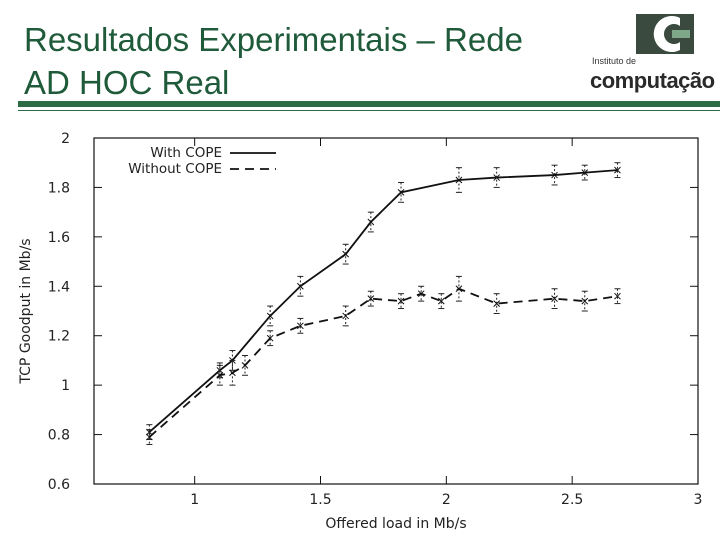 Image resolution: width=720 pixels, height=540 pixels. I want to click on y-axis-label: TCP Goodput in Mb/s, so click(26, 311).